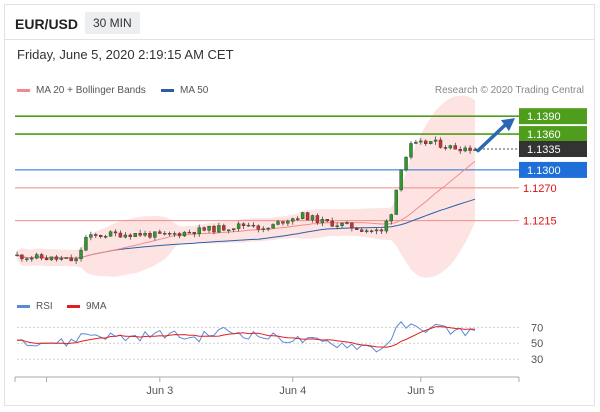  Describe the element at coordinates (91, 90) in the screenshot. I see `legend-ma20-label: MA 20 + Bollinger Bands` at that location.